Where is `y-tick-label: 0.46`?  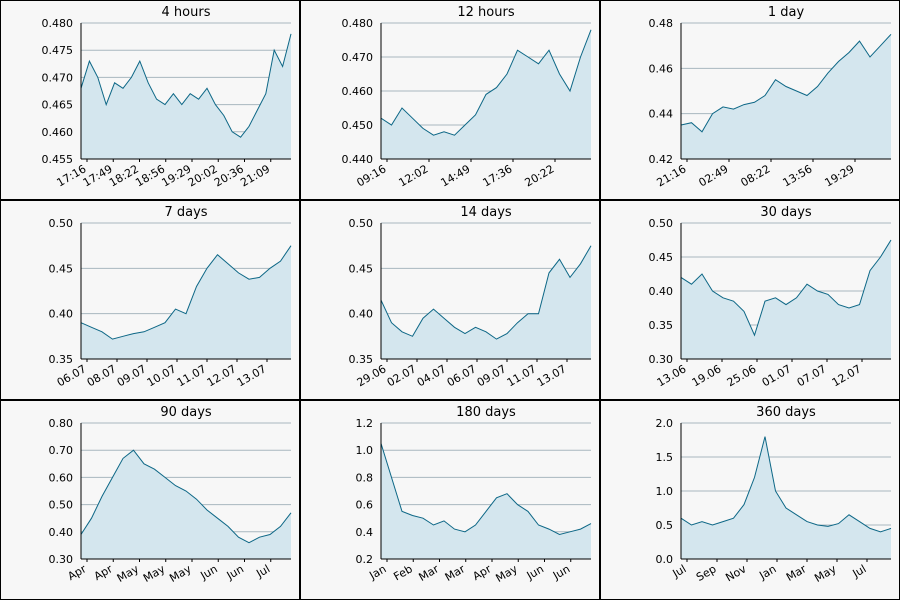
y-tick-label: 0.46 is located at coordinates (661, 68).